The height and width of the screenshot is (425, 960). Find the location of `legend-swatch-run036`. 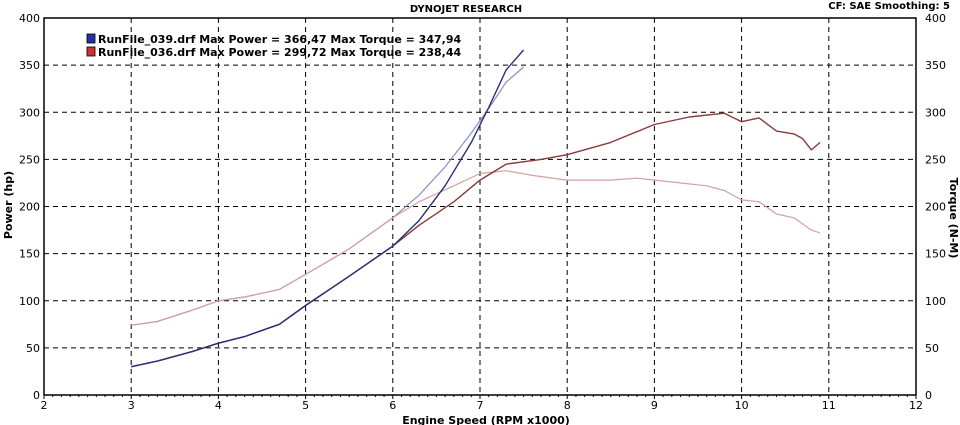

legend-swatch-run036 is located at coordinates (91, 51).